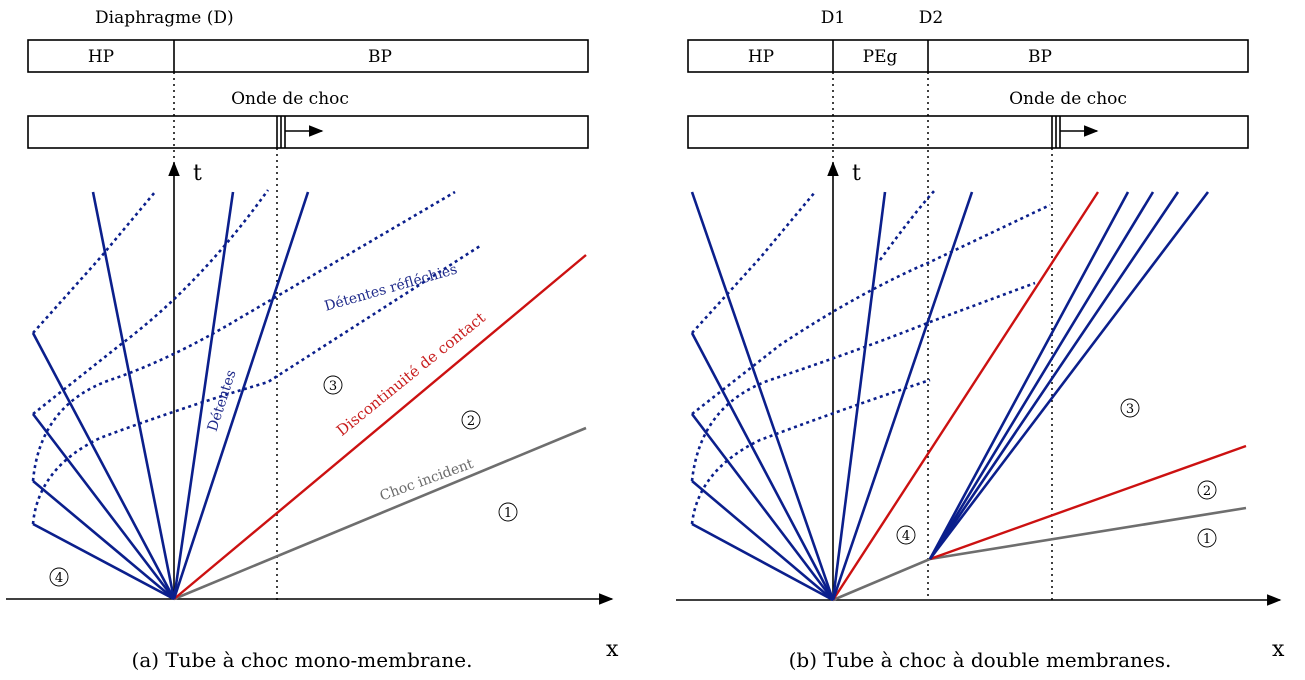  Describe the element at coordinates (931, 18) in the screenshot. I see `diaphragm-2-label: D2` at that location.